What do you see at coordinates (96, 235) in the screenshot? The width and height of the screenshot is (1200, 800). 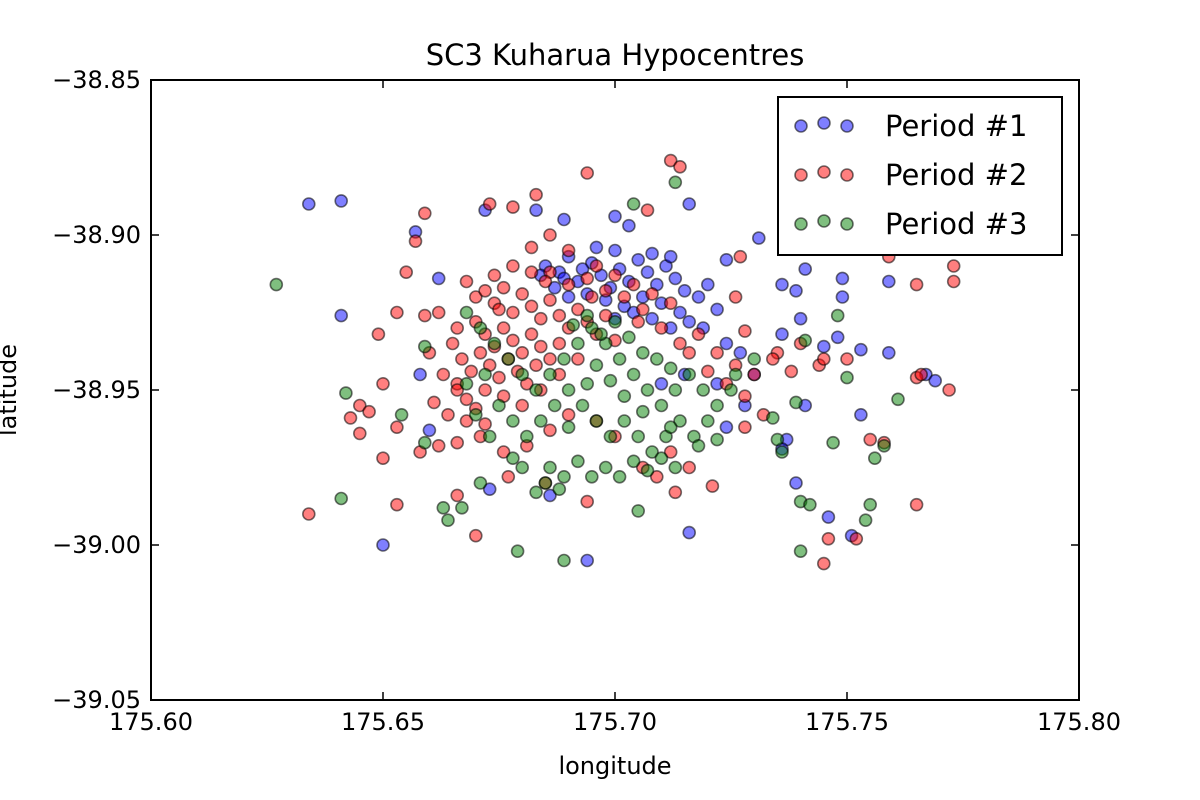 I see `y-tick-label: −38.90` at bounding box center [96, 235].